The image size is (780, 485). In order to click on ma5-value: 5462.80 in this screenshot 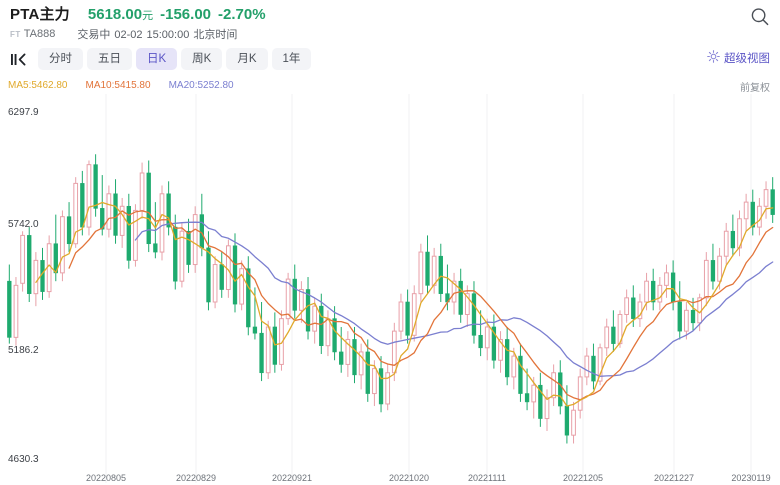, I will do `click(49, 85)`.